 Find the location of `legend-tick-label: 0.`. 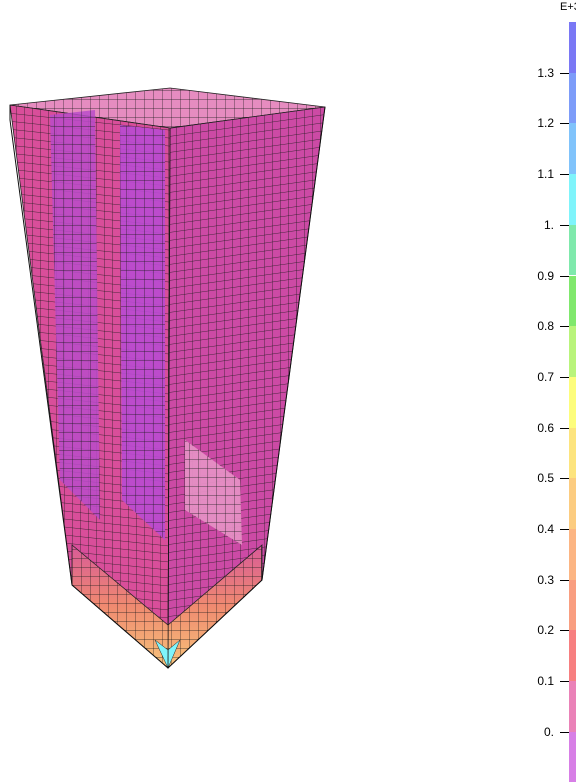

legend-tick-label: 0. is located at coordinates (548, 731).